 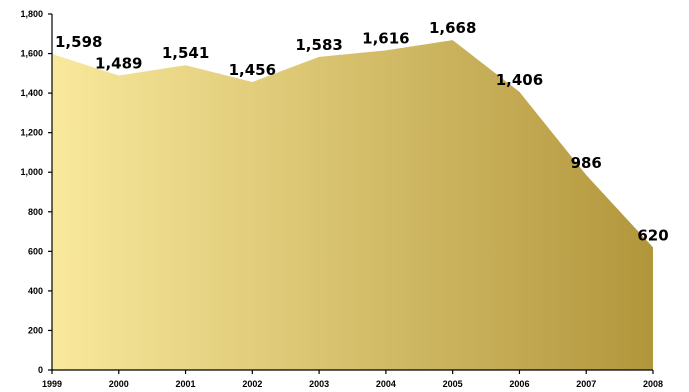 What do you see at coordinates (586, 384) in the screenshot?
I see `x-tick-label: 2007` at bounding box center [586, 384].